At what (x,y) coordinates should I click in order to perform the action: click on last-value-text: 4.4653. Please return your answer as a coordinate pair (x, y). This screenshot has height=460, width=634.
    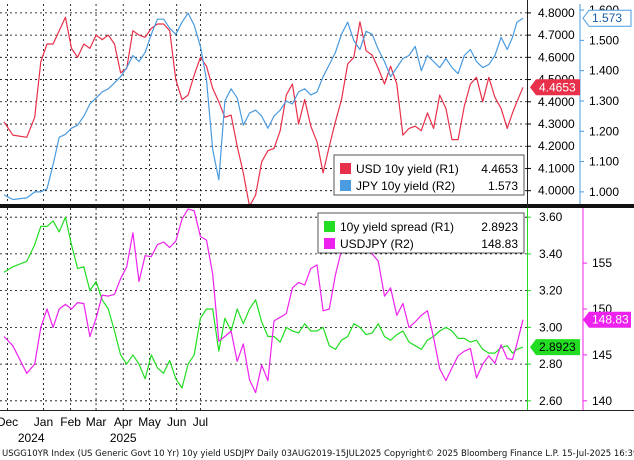
    Looking at the image, I should click on (557, 87).